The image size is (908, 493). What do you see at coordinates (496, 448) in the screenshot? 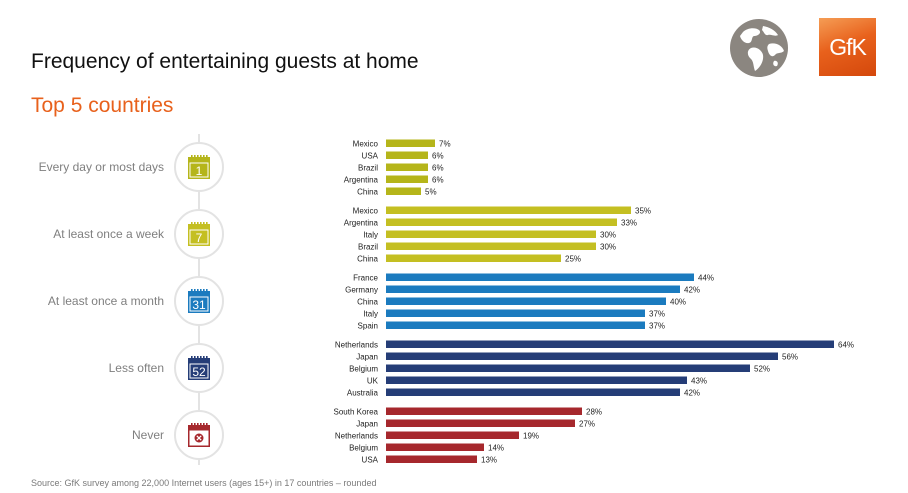
I see `value-label: 14%` at bounding box center [496, 448].